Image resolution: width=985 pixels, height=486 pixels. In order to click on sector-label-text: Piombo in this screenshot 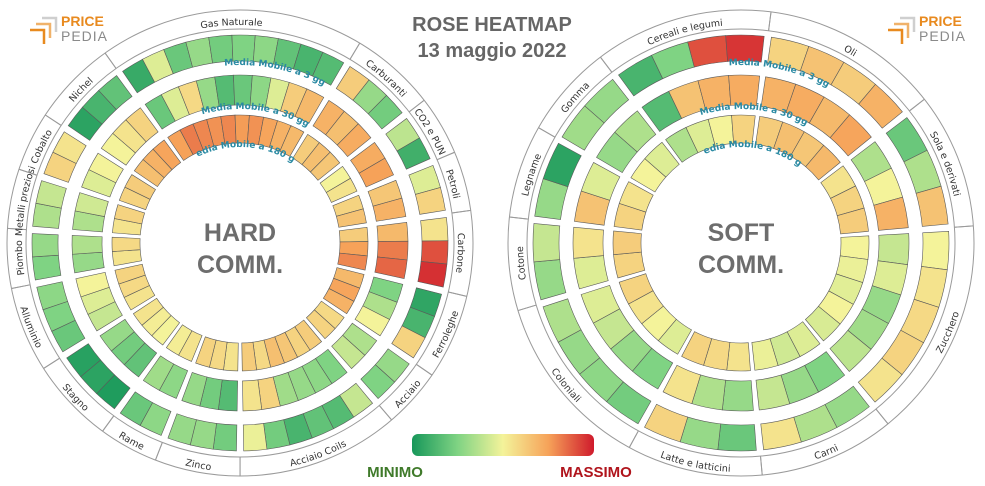, I will do `click(20, 258)`.